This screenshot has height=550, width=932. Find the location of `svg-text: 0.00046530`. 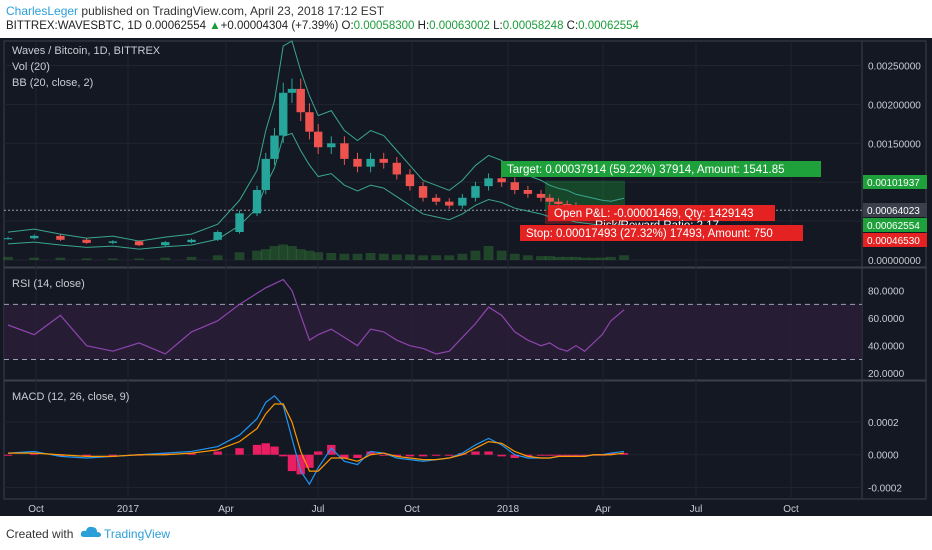

svg-text: 0.00046530 is located at coordinates (893, 241).